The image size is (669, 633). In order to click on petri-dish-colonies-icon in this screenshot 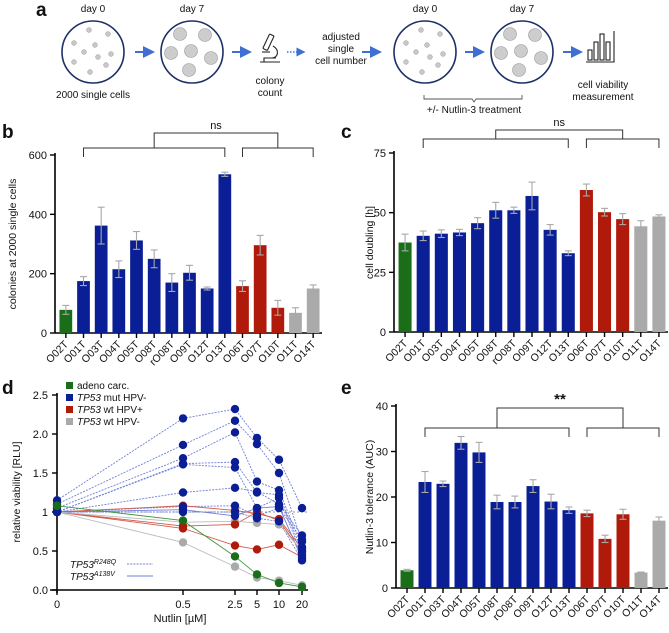, I will do `click(522, 52)`.